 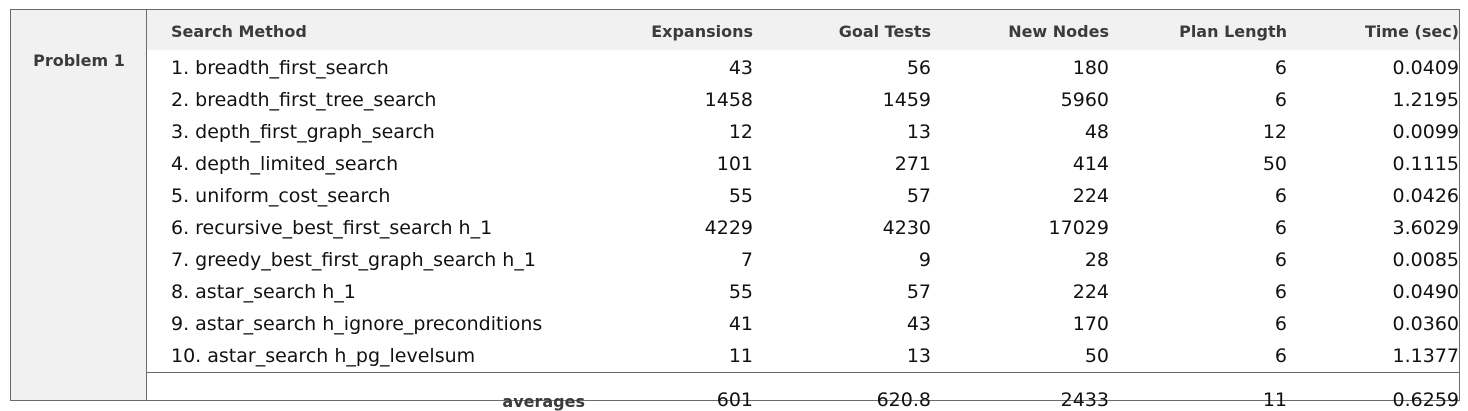 I want to click on header-new-nodes: New Nodes, so click(x=1020, y=31).